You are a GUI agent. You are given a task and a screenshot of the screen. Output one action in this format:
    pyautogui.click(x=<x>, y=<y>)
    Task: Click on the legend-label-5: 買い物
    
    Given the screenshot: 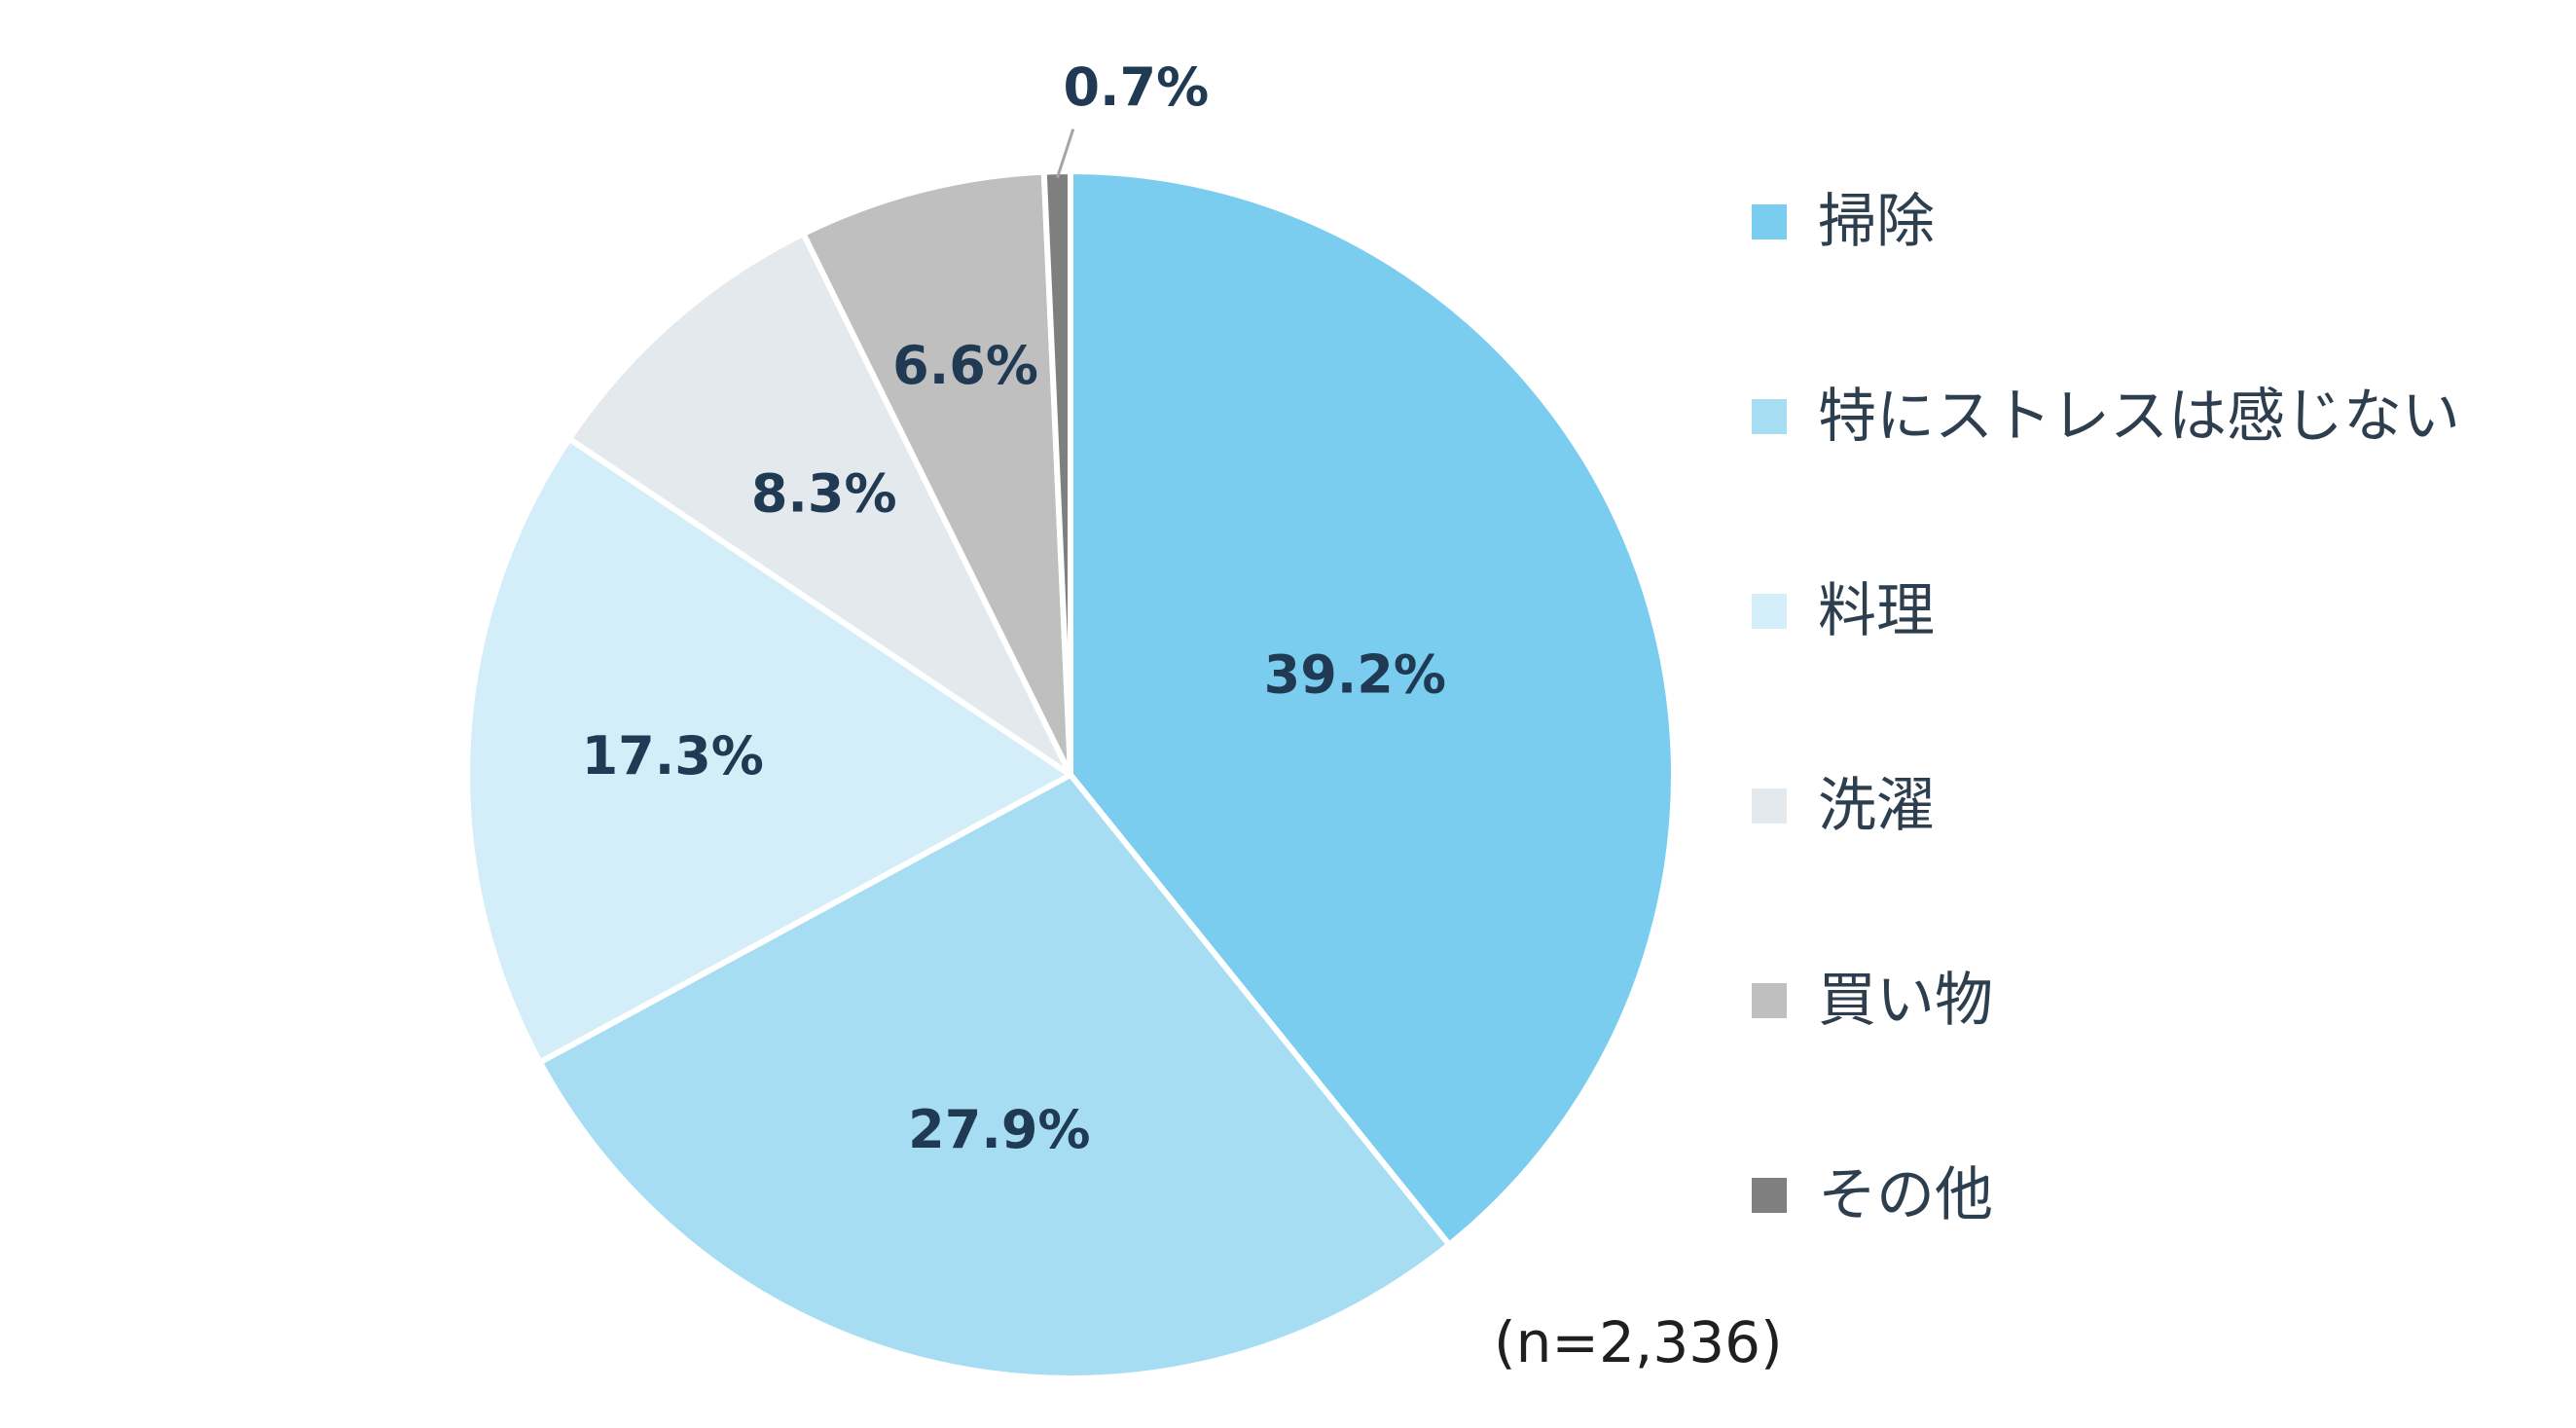 What is the action you would take?
    pyautogui.click(x=1905, y=1001)
    